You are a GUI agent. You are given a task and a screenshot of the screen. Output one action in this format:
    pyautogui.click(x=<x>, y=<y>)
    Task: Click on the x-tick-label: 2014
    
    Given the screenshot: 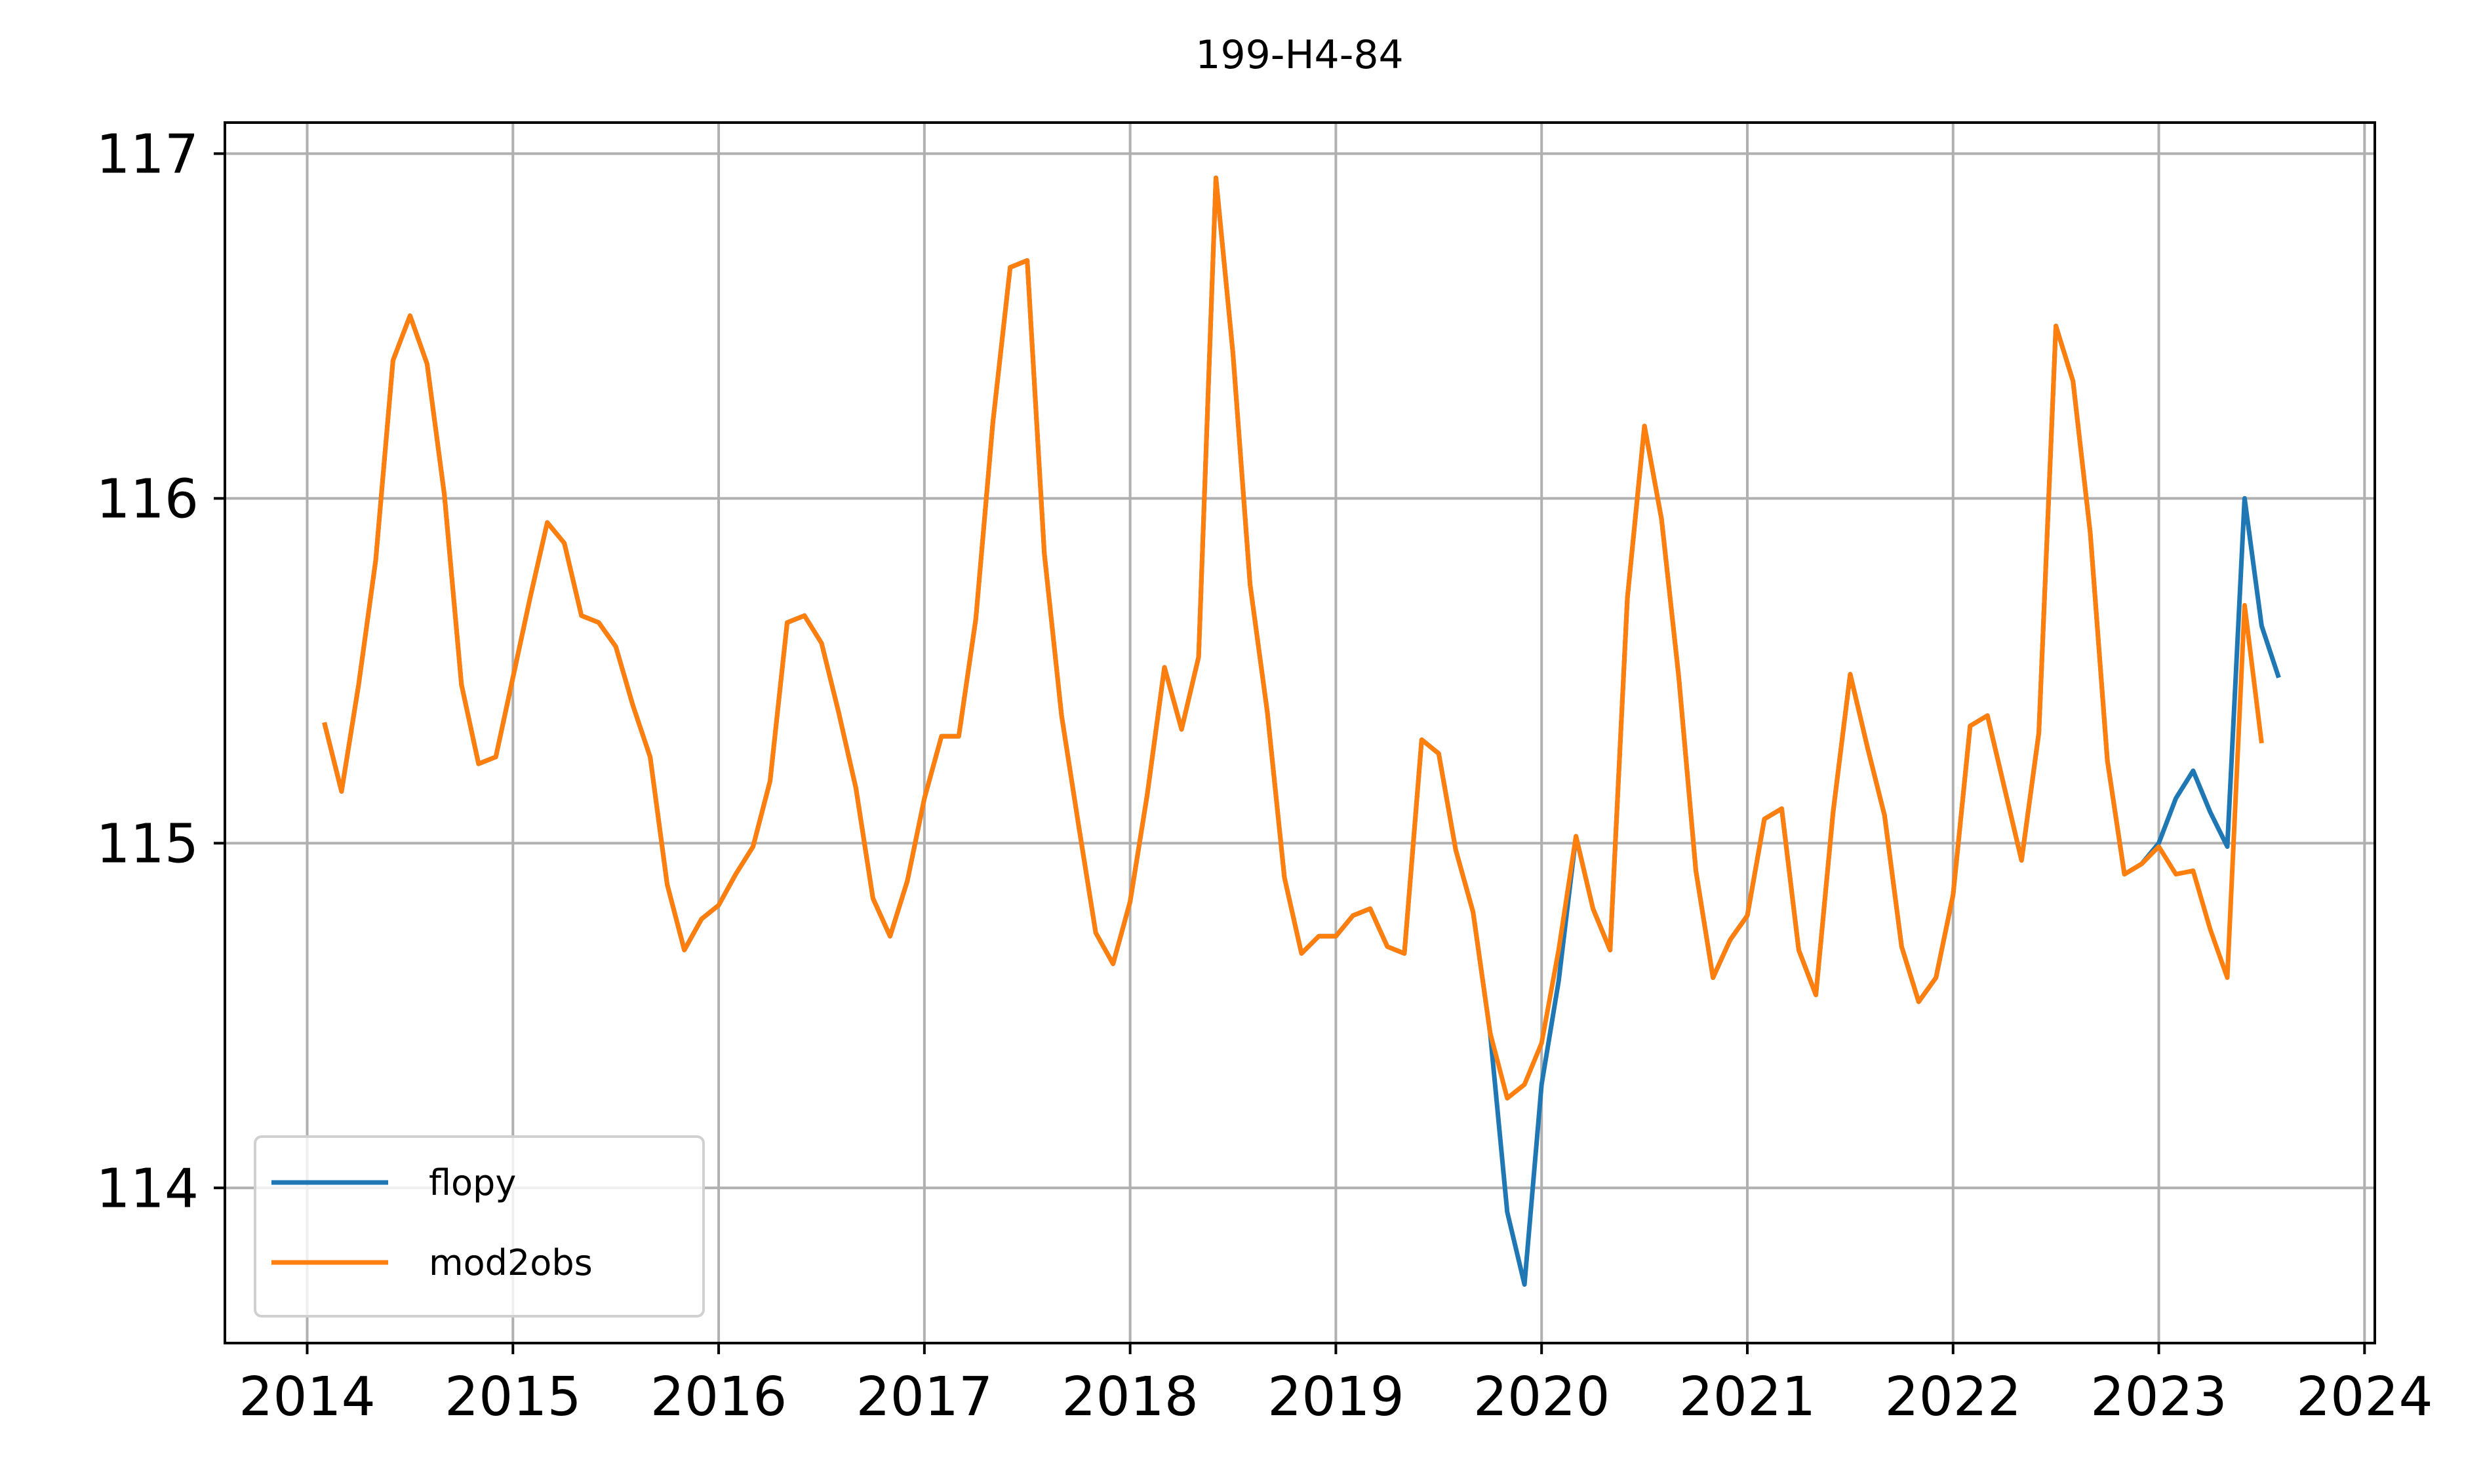 What is the action you would take?
    pyautogui.click(x=307, y=1397)
    